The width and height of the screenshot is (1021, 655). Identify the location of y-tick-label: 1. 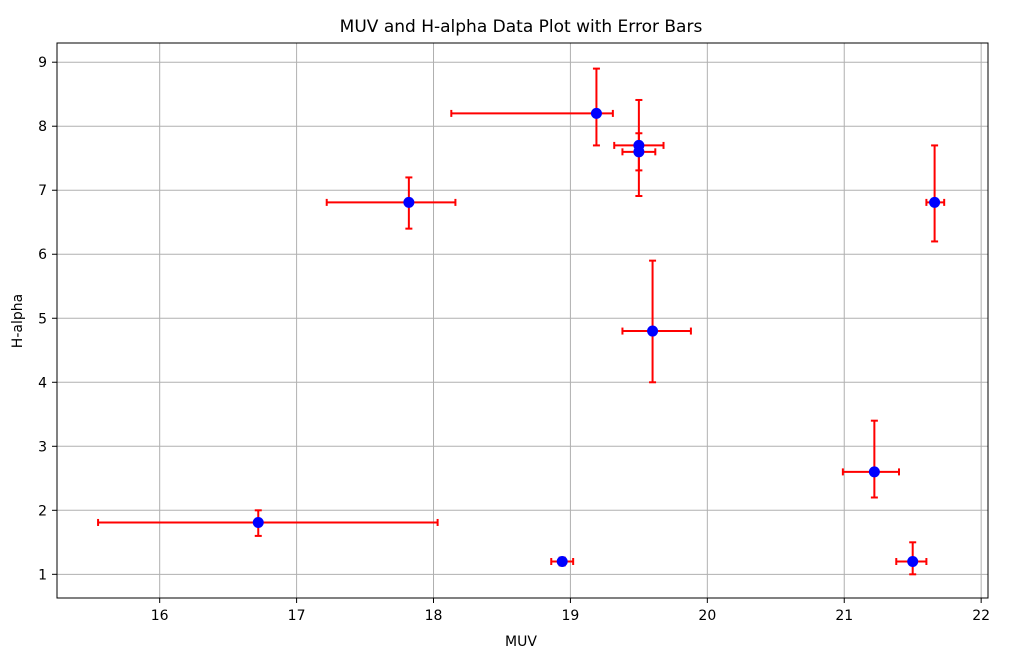
(42, 575).